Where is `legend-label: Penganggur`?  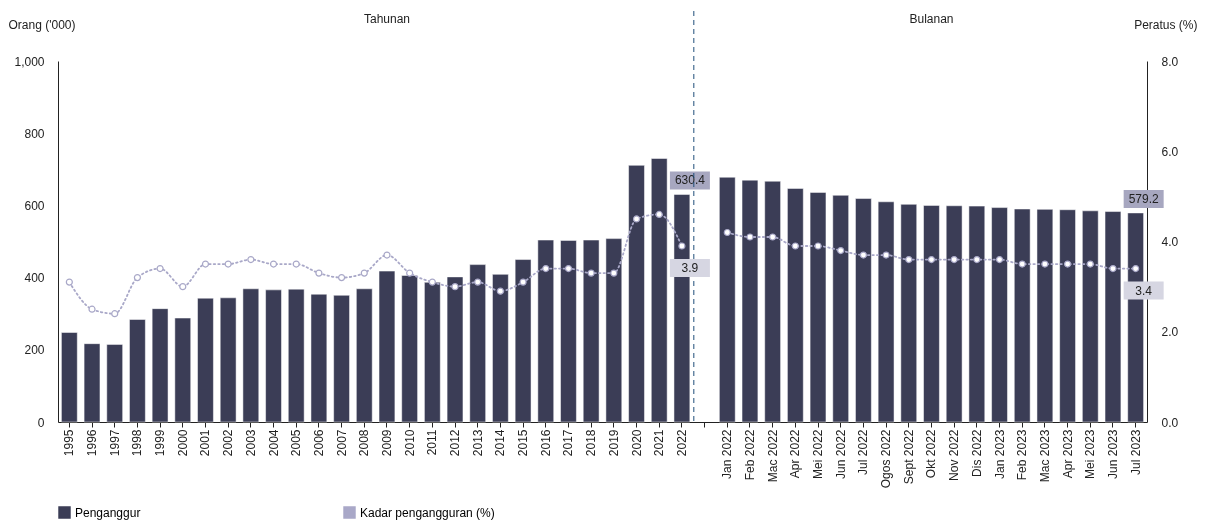
legend-label: Penganggur is located at coordinates (108, 512).